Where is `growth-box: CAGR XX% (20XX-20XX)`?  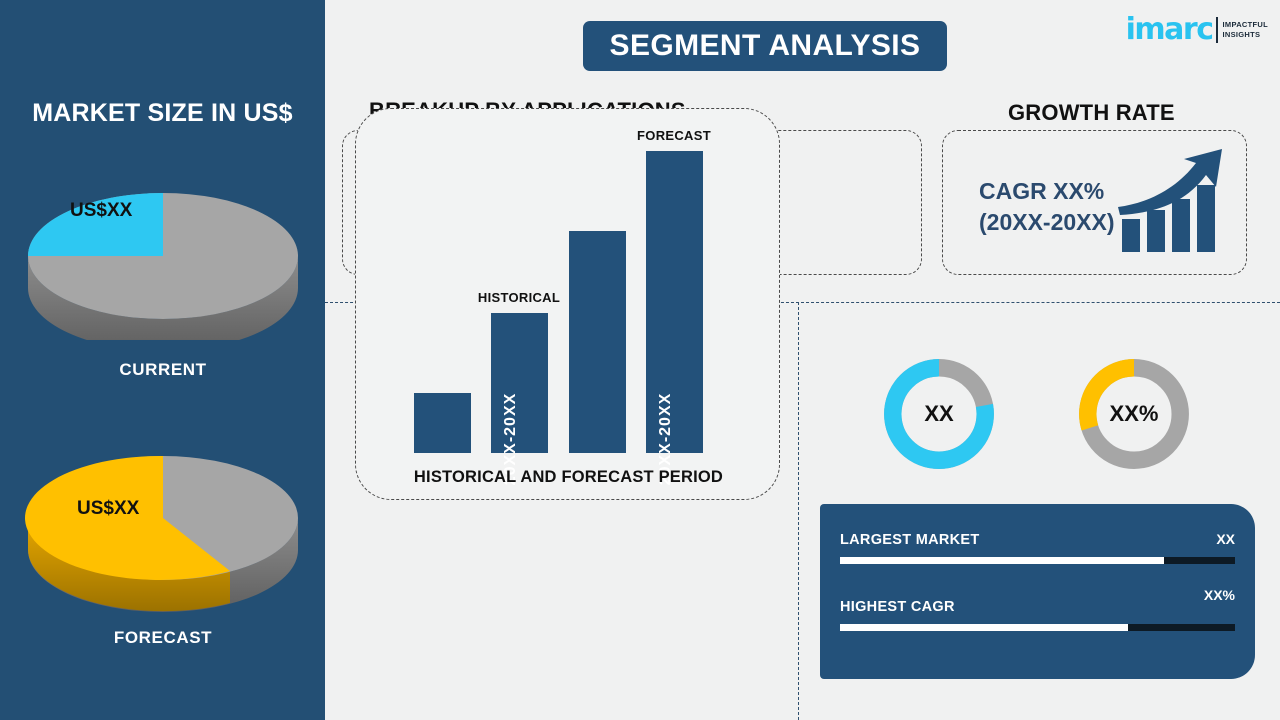
growth-box: CAGR XX% (20XX-20XX) is located at coordinates (1094, 202).